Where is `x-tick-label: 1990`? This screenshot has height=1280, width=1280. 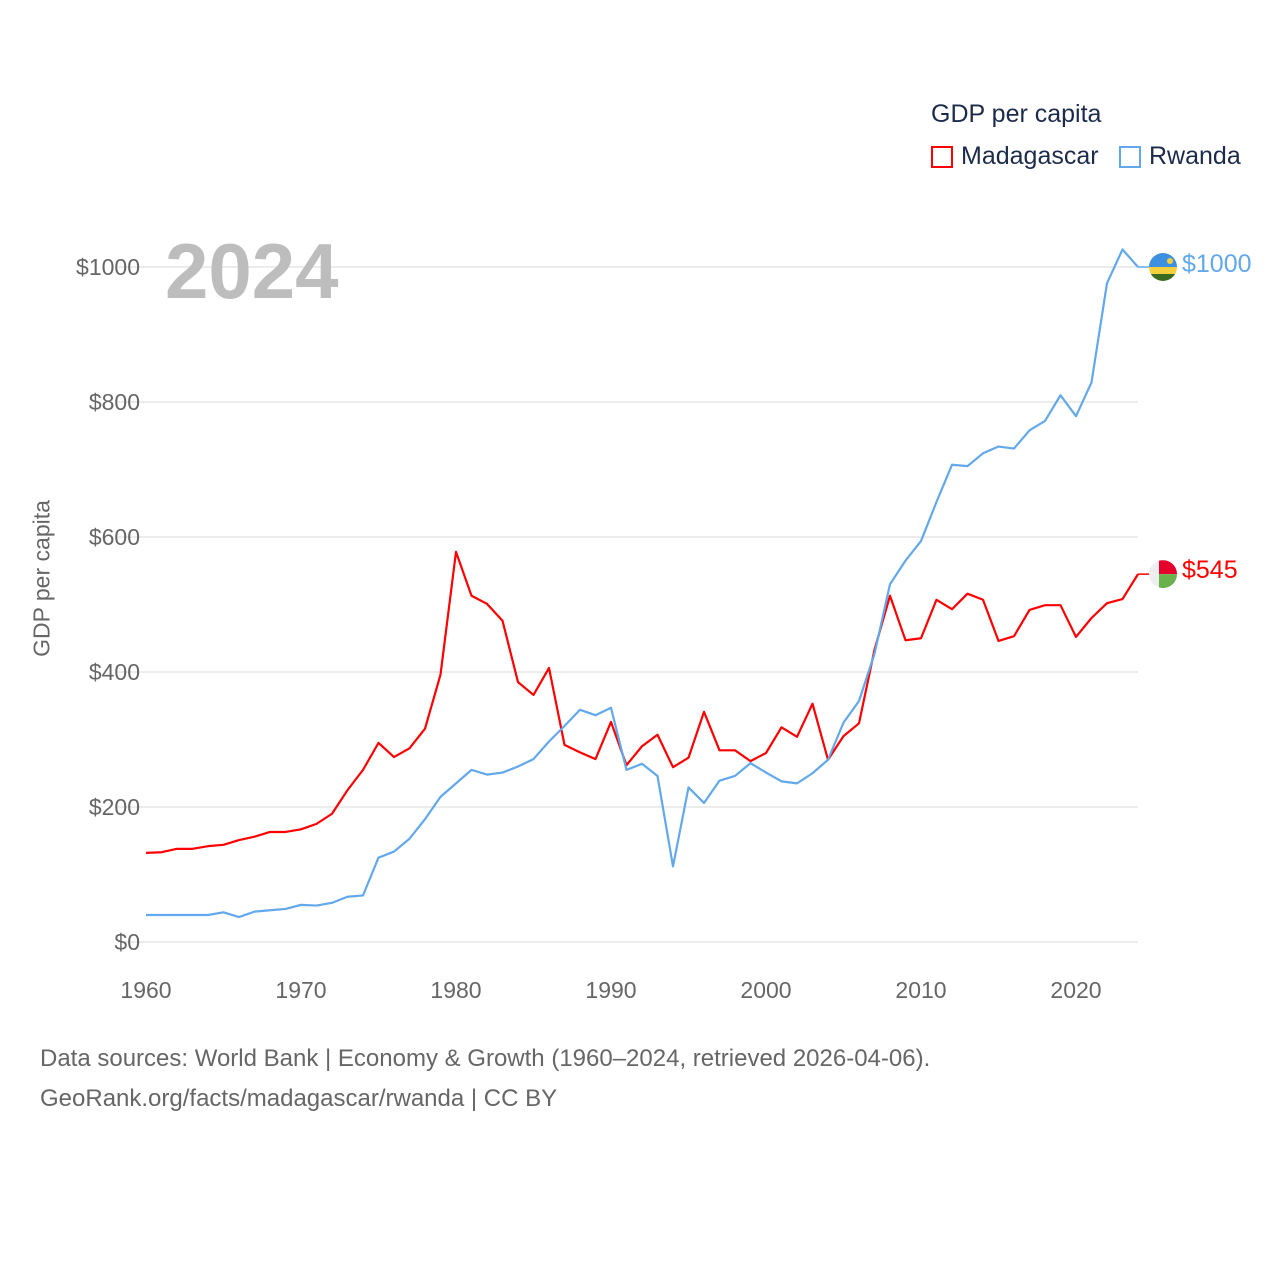 x-tick-label: 1990 is located at coordinates (610, 990).